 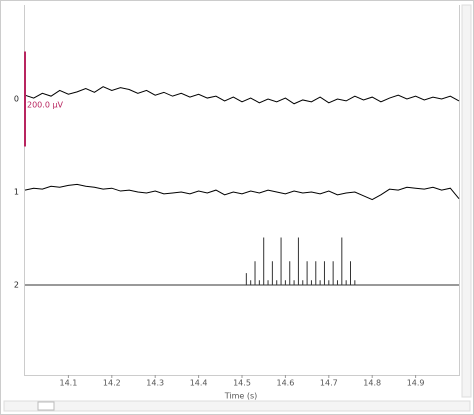 What do you see at coordinates (16, 285) in the screenshot?
I see `channel-label: 2` at bounding box center [16, 285].